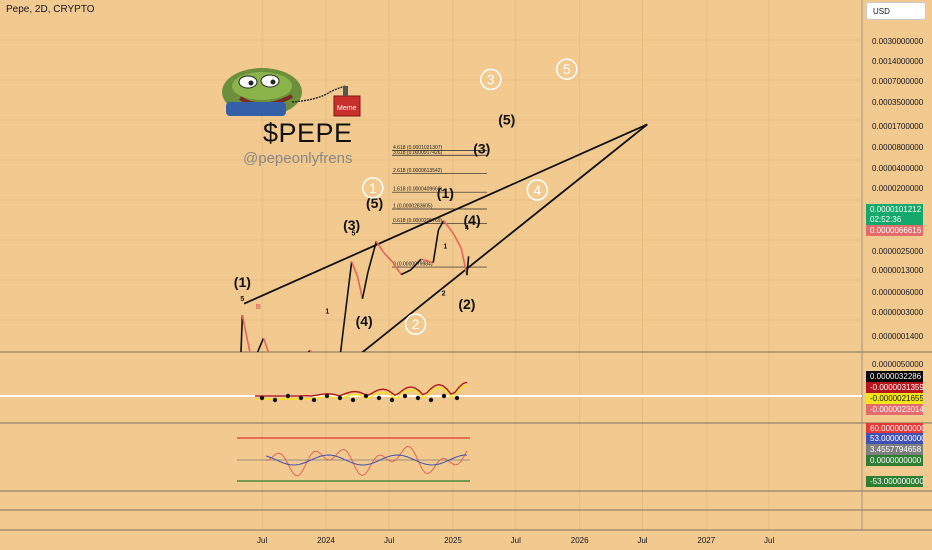  Describe the element at coordinates (894, 376) in the screenshot. I see `macd-value-tag: 0.0000032286` at that location.